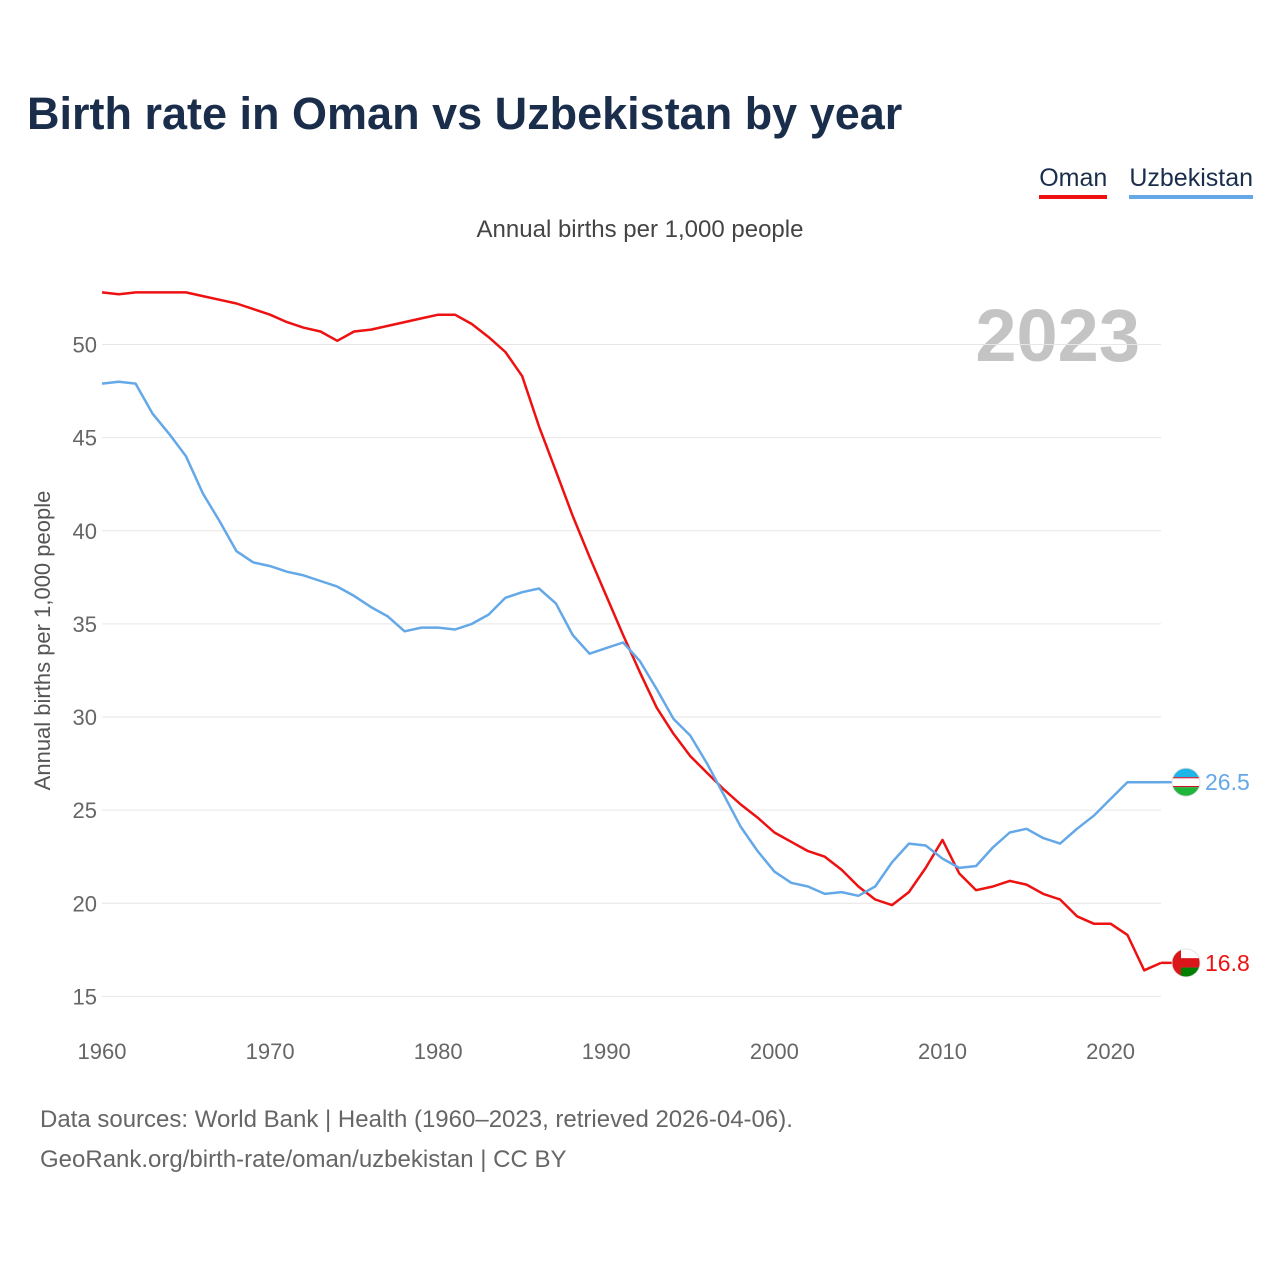  I want to click on end-label-uzbekistan: 26.5, so click(1227, 782).